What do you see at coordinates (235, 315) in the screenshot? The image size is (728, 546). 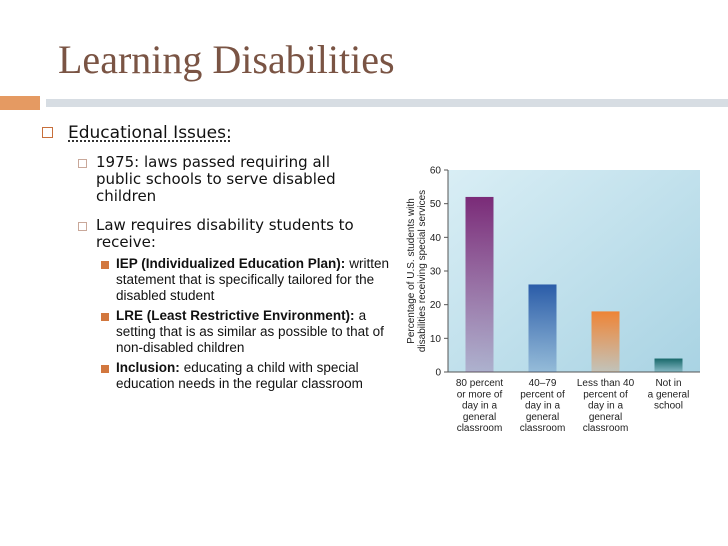 I see `term: LRE (Least Restrictive Environment):` at bounding box center [235, 315].